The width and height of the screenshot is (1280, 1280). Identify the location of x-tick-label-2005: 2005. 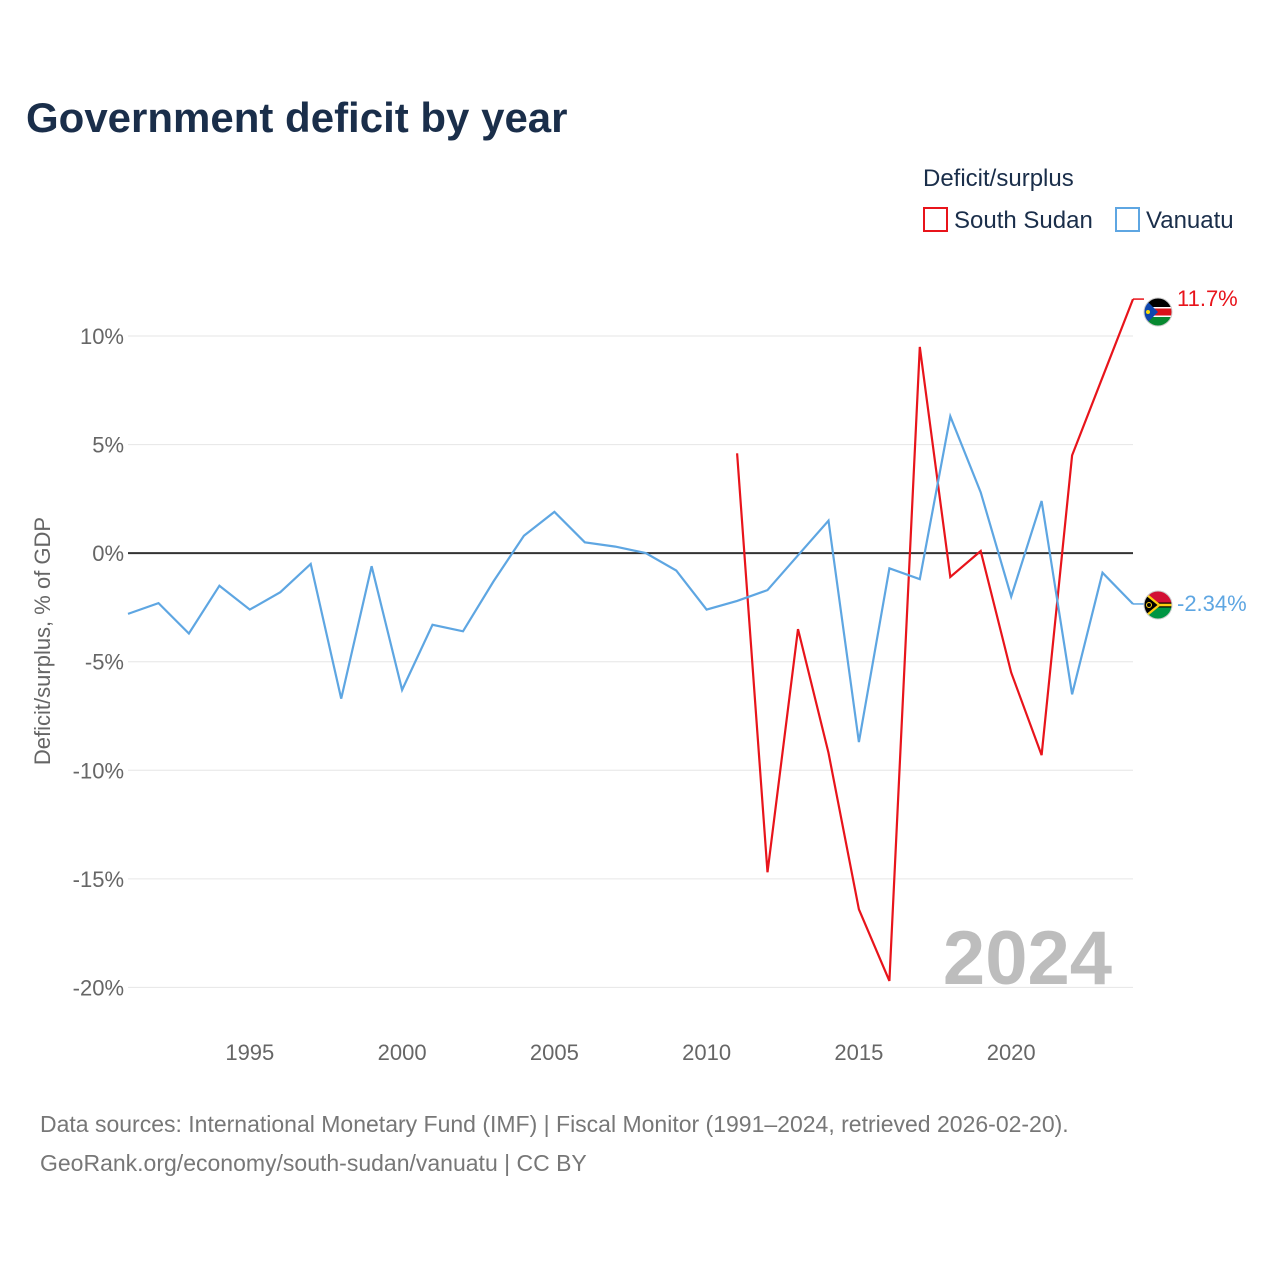
(554, 1052).